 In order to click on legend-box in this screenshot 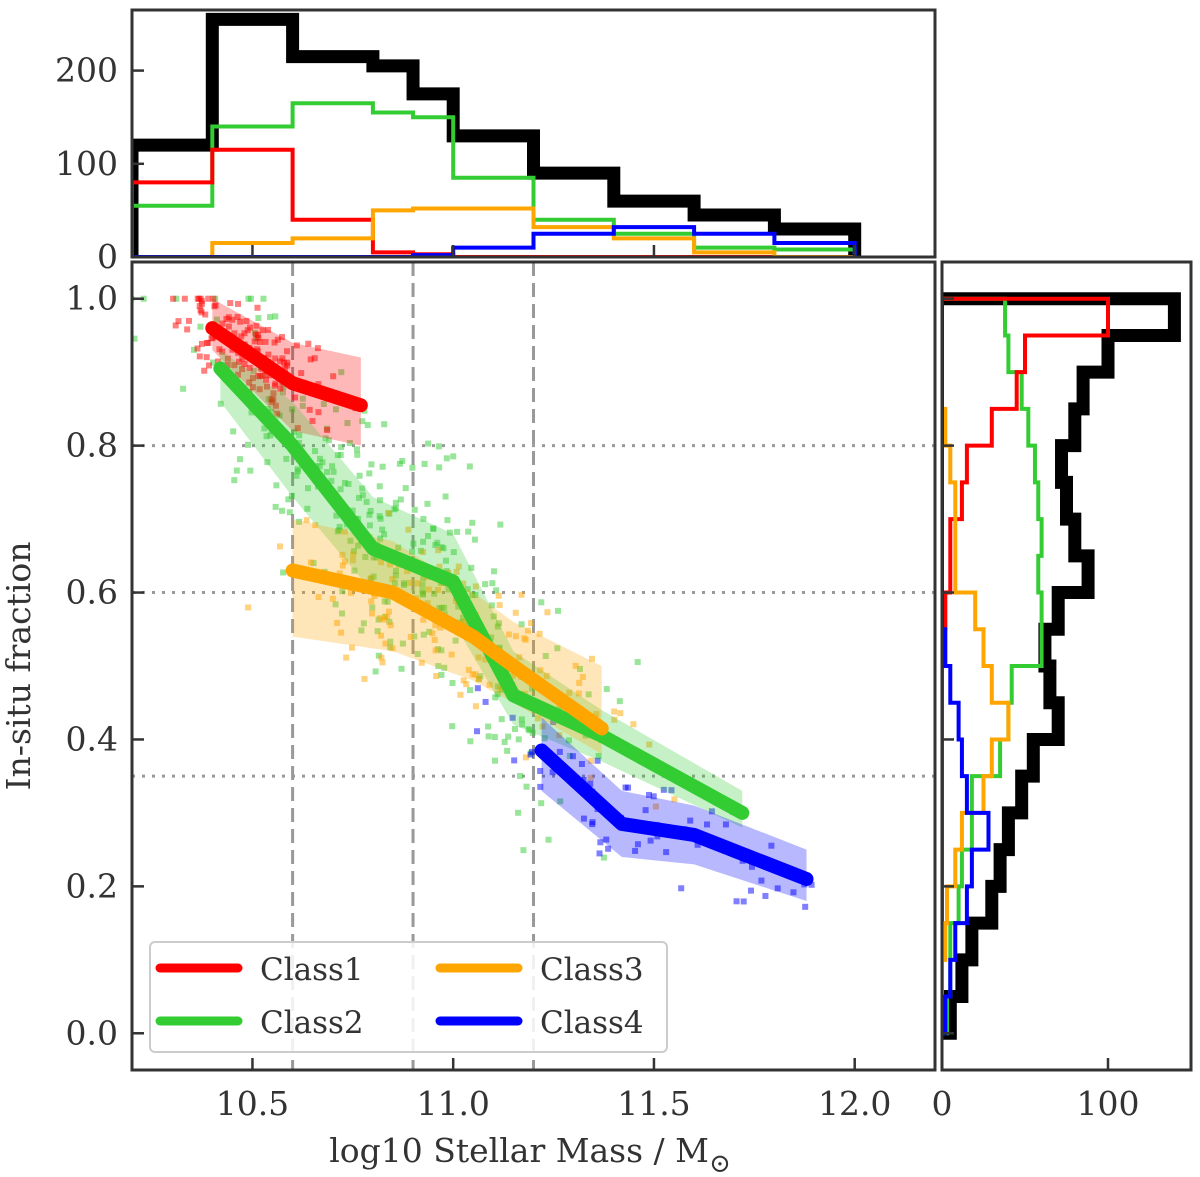, I will do `click(408, 997)`.